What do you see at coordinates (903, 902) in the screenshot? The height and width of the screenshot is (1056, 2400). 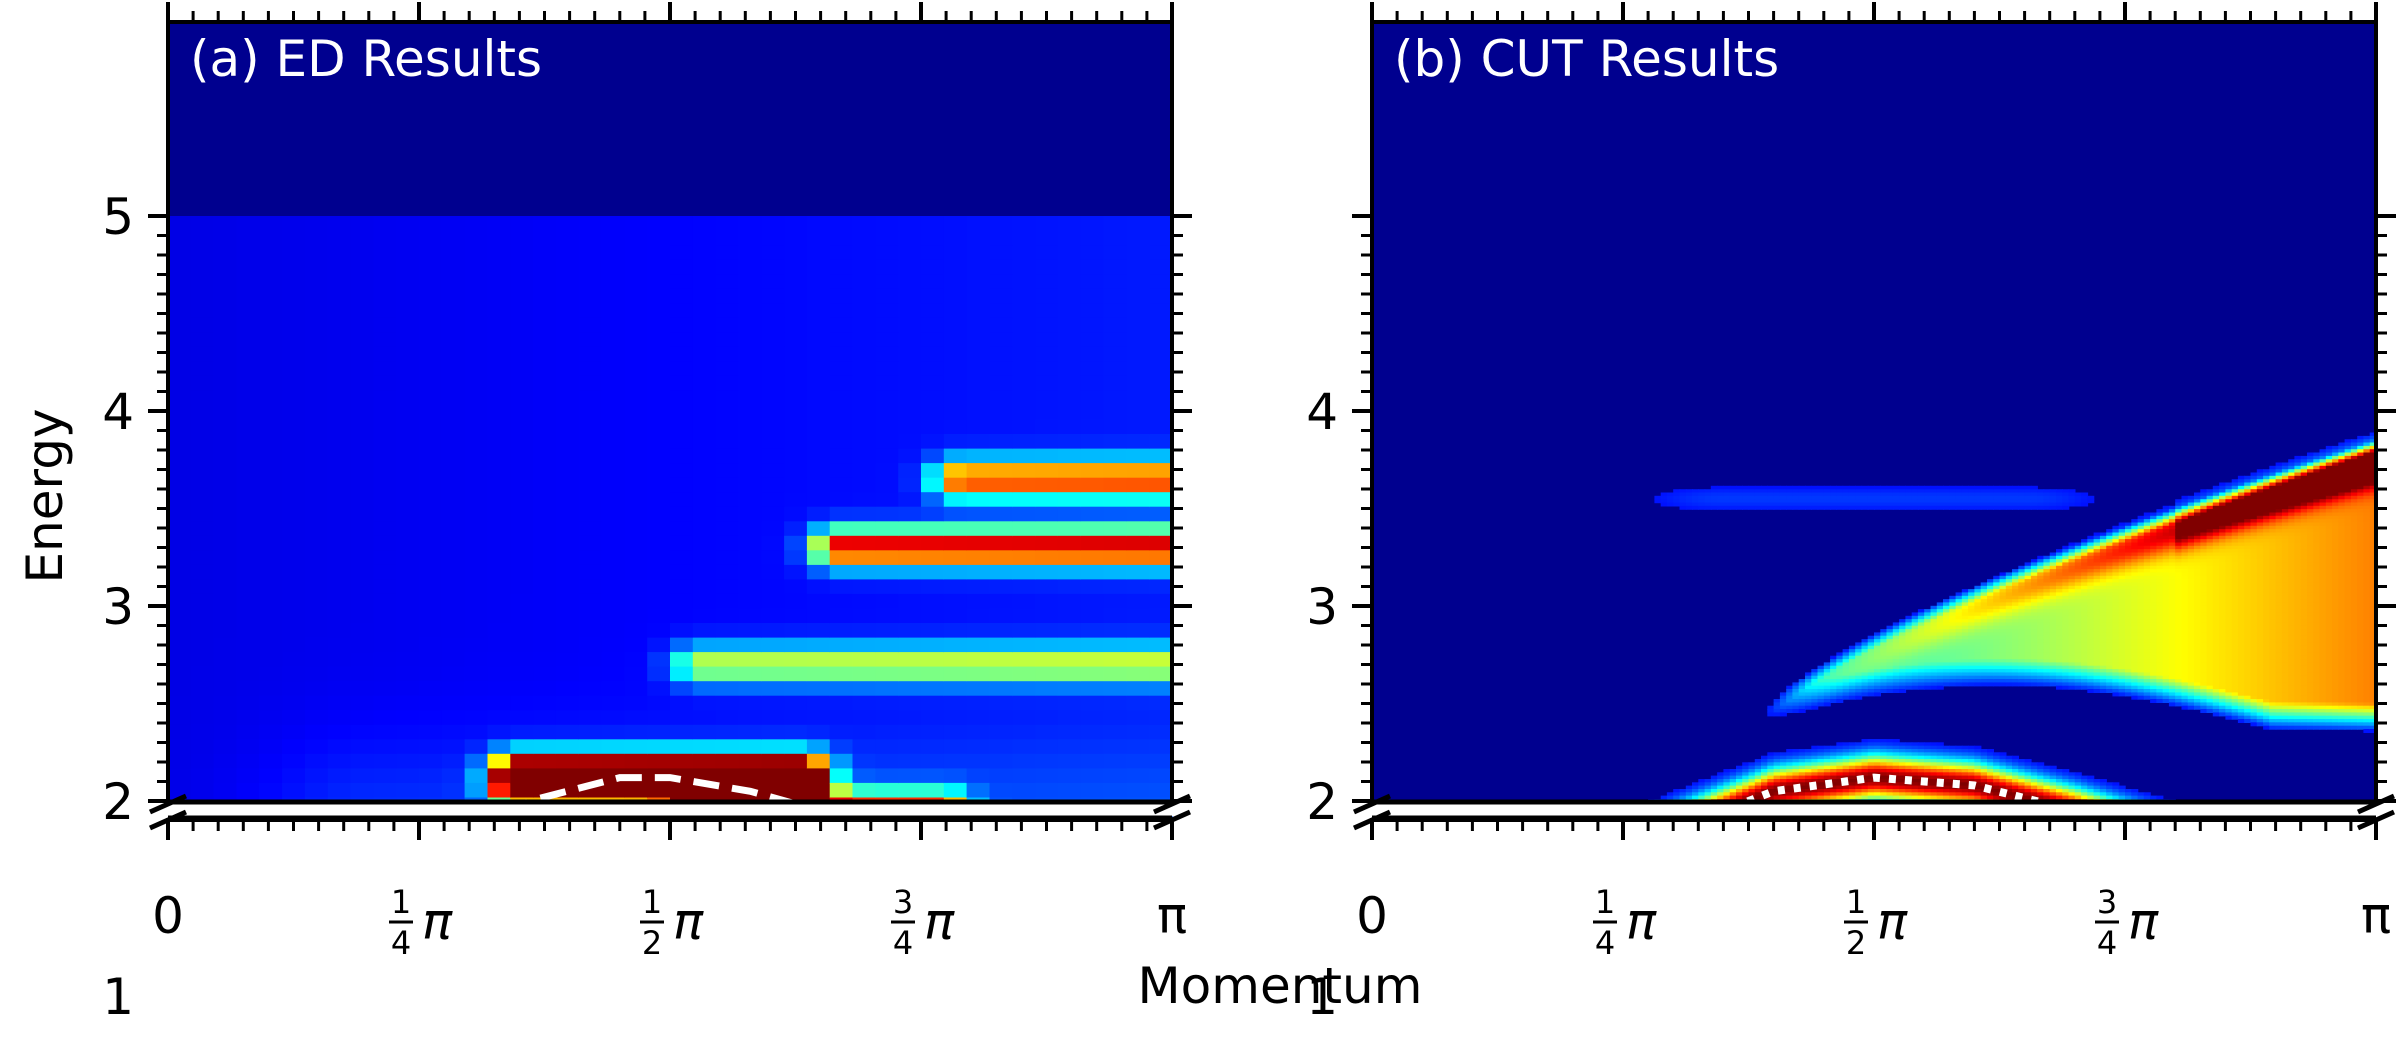 I see `svg-text: 3` at bounding box center [903, 902].